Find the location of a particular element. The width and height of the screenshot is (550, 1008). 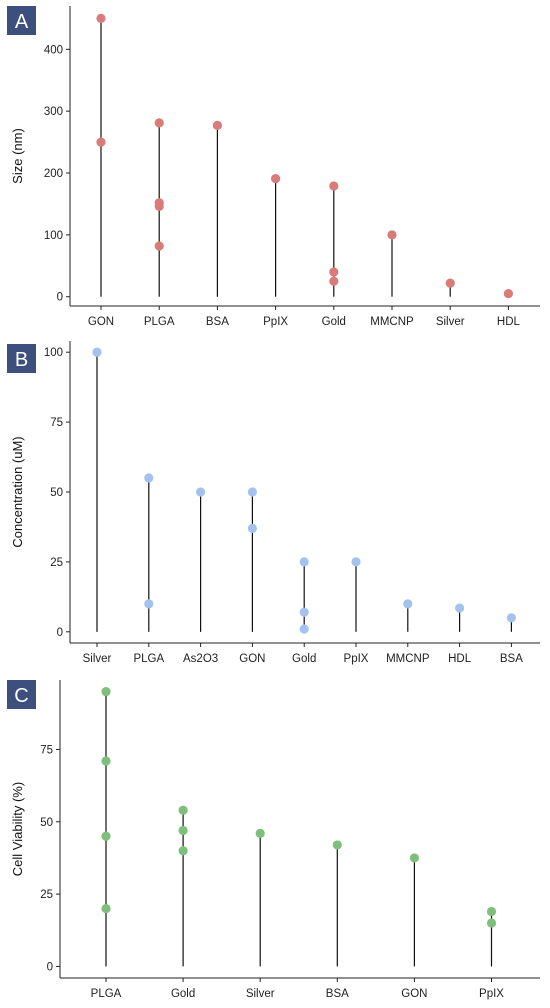

panel-badge: B is located at coordinates (21, 358).